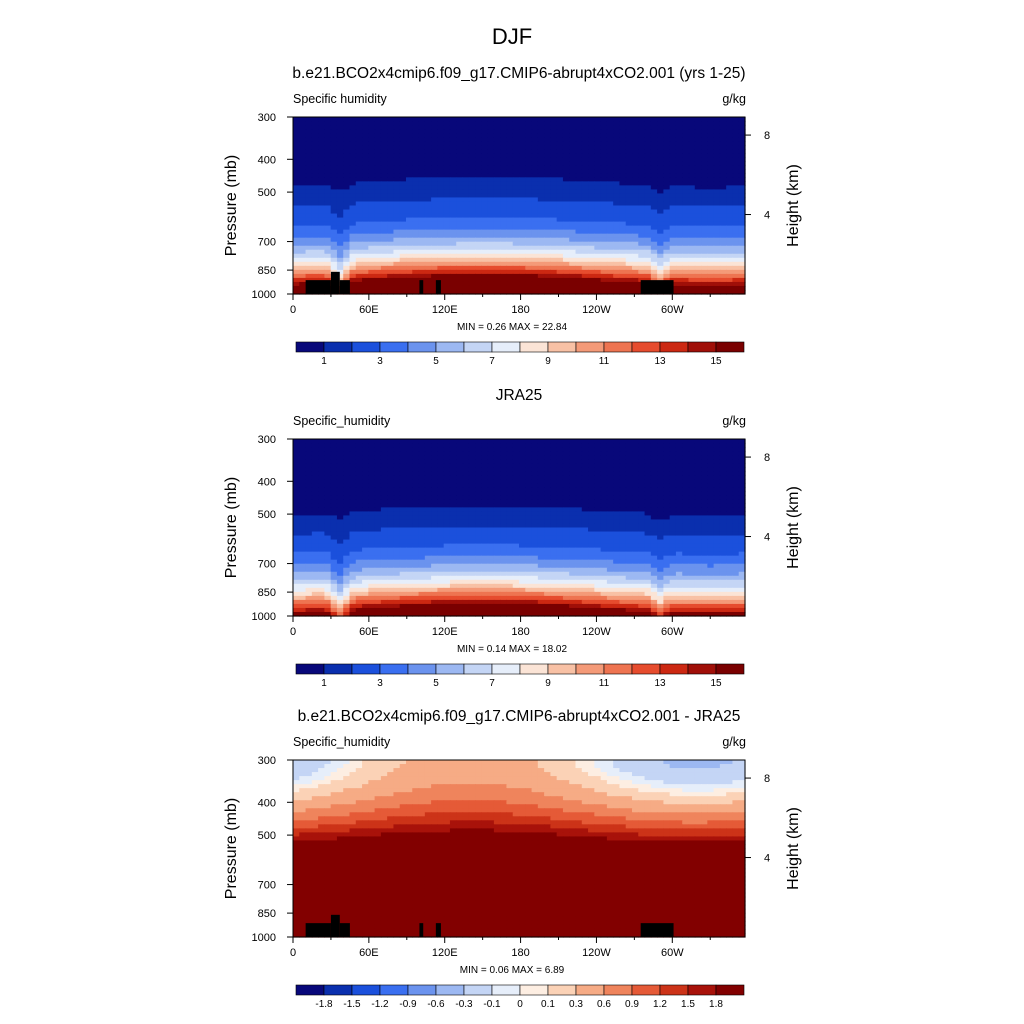 This screenshot has width=1024, height=1024. I want to click on variable-label: Specific humidity, so click(340, 99).